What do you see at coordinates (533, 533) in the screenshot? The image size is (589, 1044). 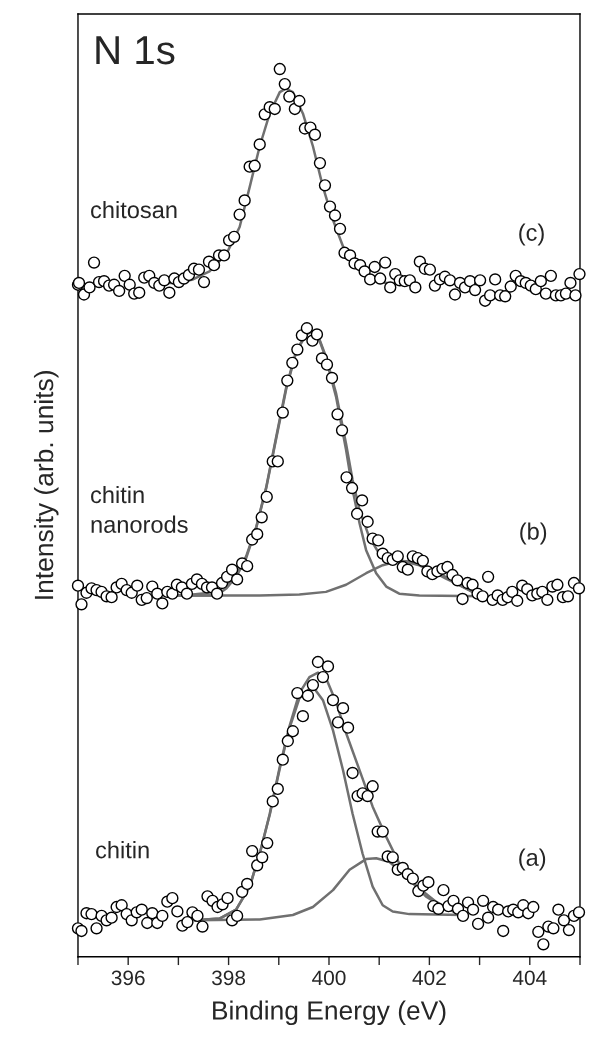 I see `annotation: (b)` at bounding box center [533, 533].